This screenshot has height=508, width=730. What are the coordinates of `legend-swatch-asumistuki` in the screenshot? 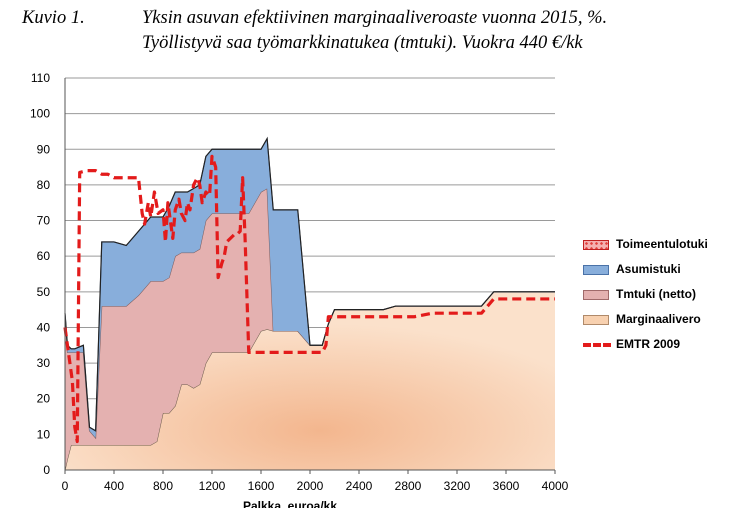 It's located at (596, 270).